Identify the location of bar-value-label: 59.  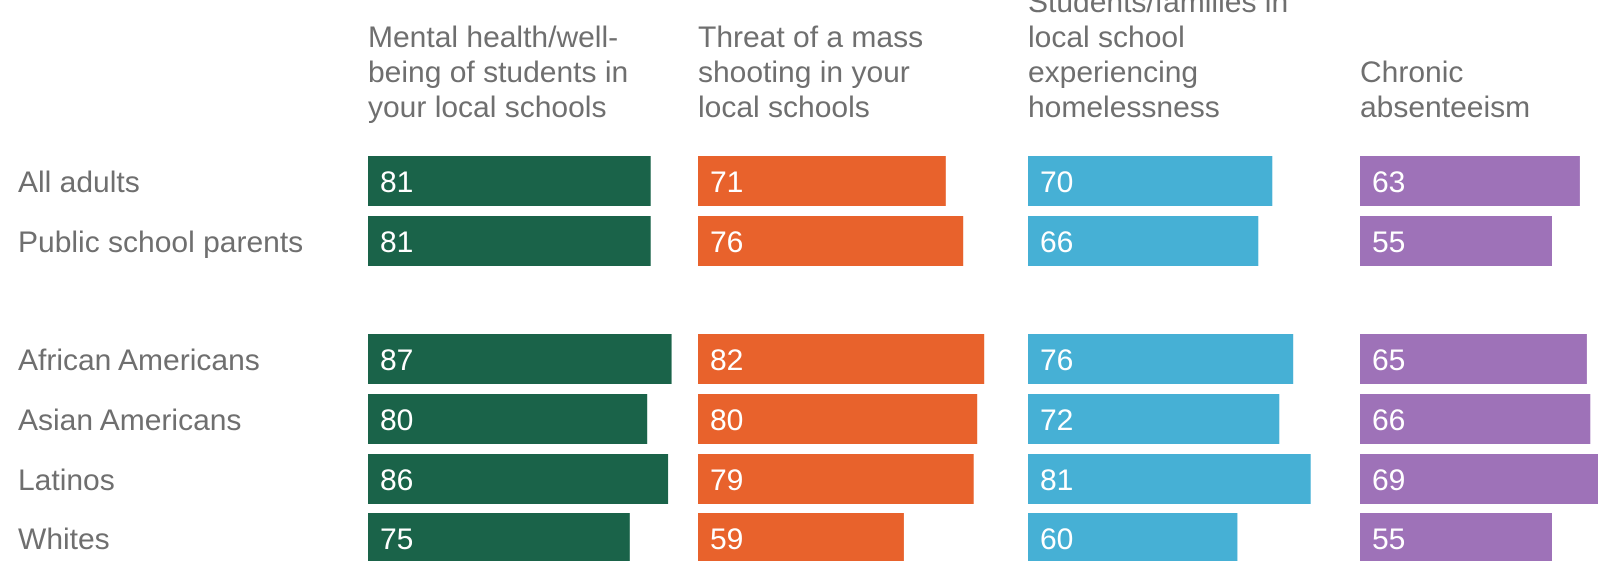
(726, 539).